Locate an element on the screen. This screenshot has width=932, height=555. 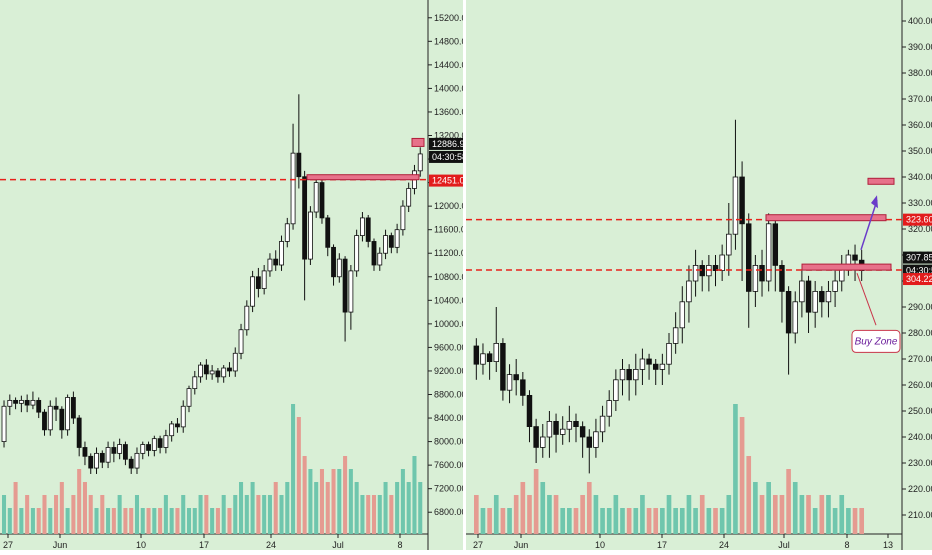
left-chart-x-tick-label: 24 is located at coordinates (271, 545).